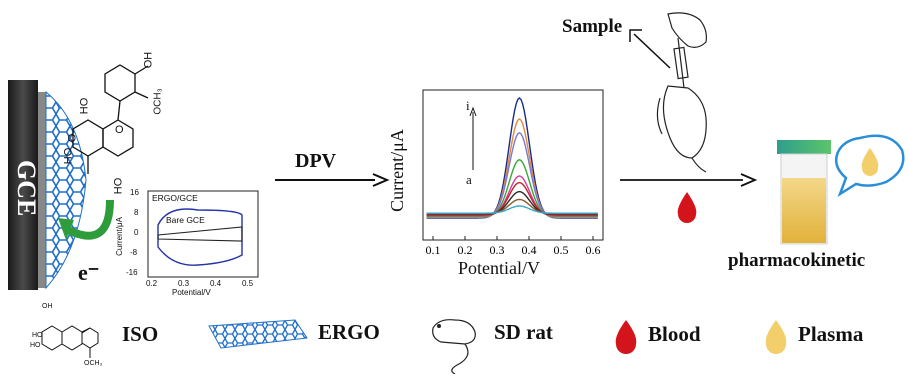  What do you see at coordinates (72, 138) in the screenshot?
I see `o-label: O` at bounding box center [72, 138].